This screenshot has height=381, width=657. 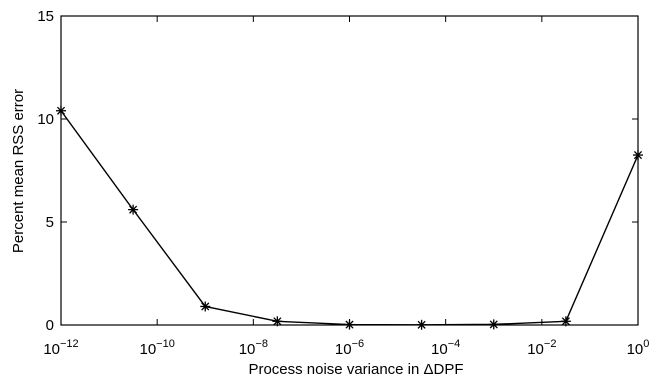 What do you see at coordinates (445, 348) in the screenshot?
I see `x-tick-label: 10⁻⁴` at bounding box center [445, 348].